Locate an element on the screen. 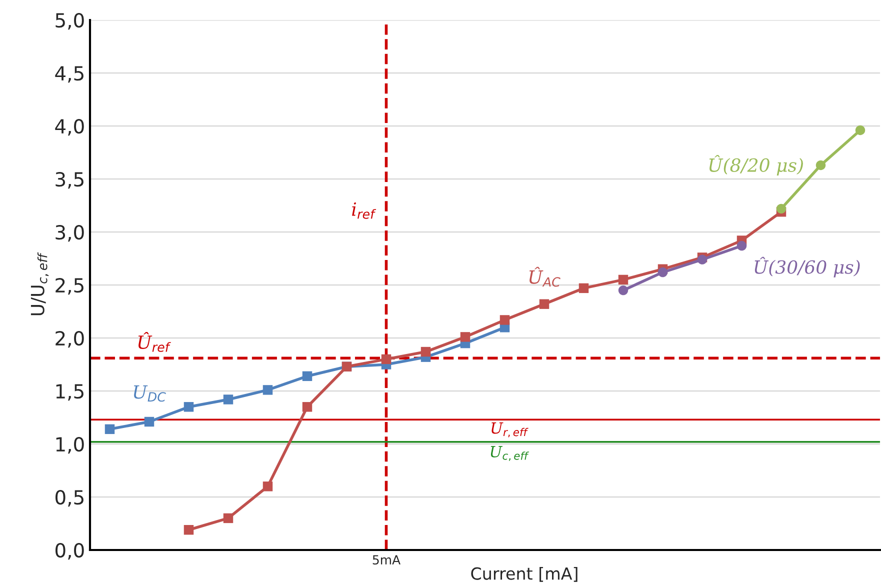  y-tick-label: 5,0 is located at coordinates (70, 21).